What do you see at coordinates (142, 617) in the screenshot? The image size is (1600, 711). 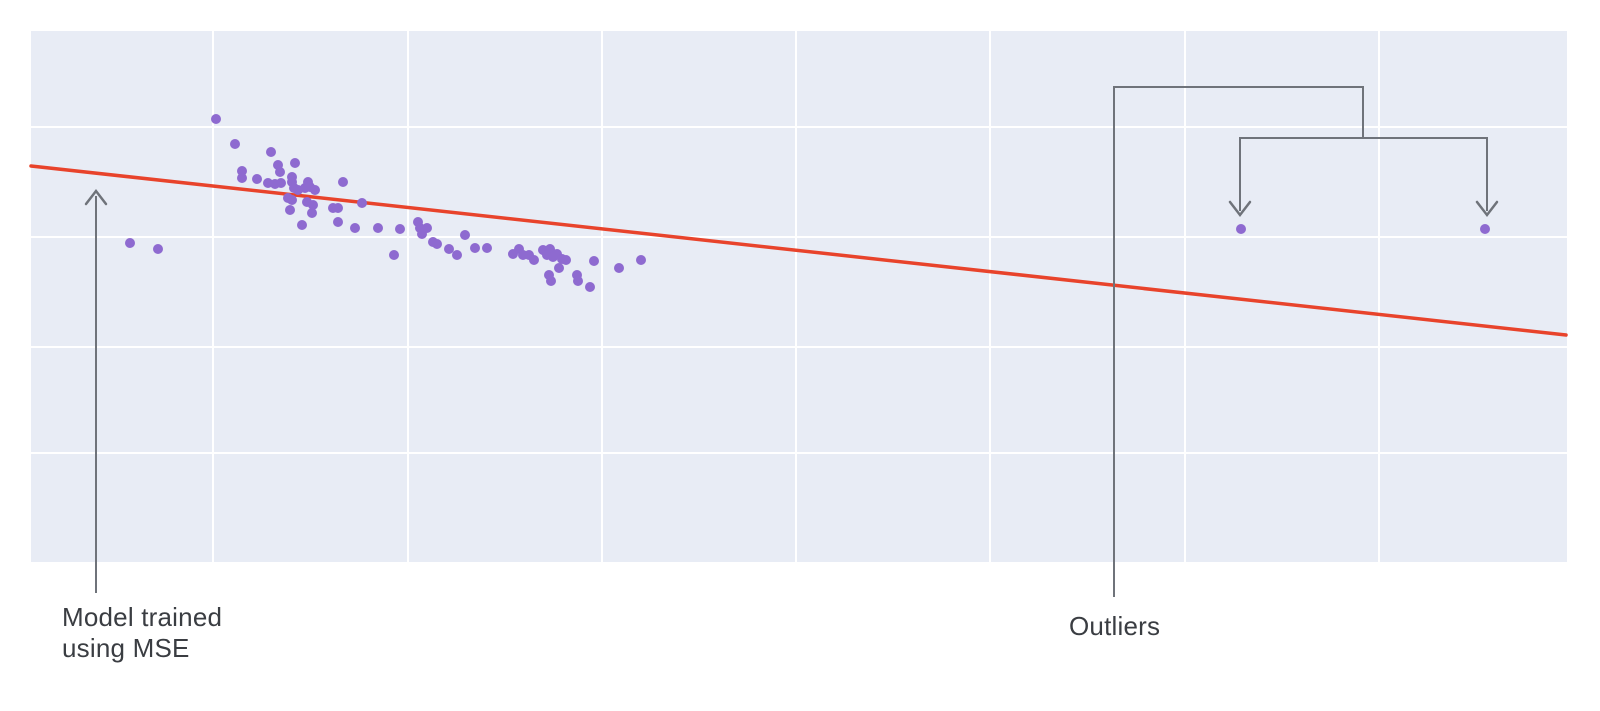 I see `annotation-model-mse-line1: Model trained` at bounding box center [142, 617].